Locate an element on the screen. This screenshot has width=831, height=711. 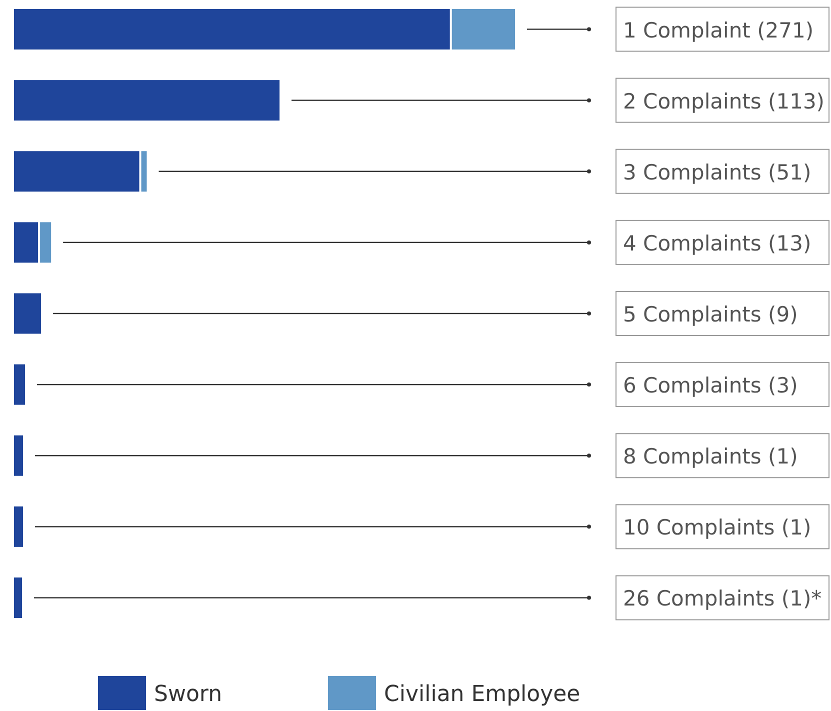
y-tick-label: 5 Complaints (9) is located at coordinates (710, 314).